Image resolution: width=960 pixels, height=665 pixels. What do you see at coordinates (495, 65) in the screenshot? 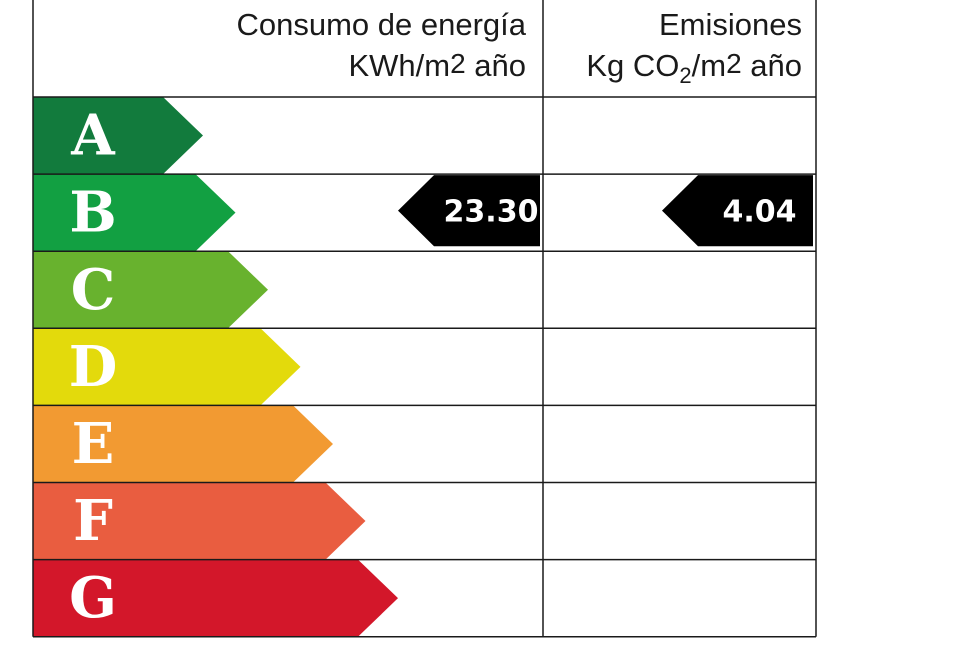
I see `energy-unit-suffix: año` at bounding box center [495, 65].